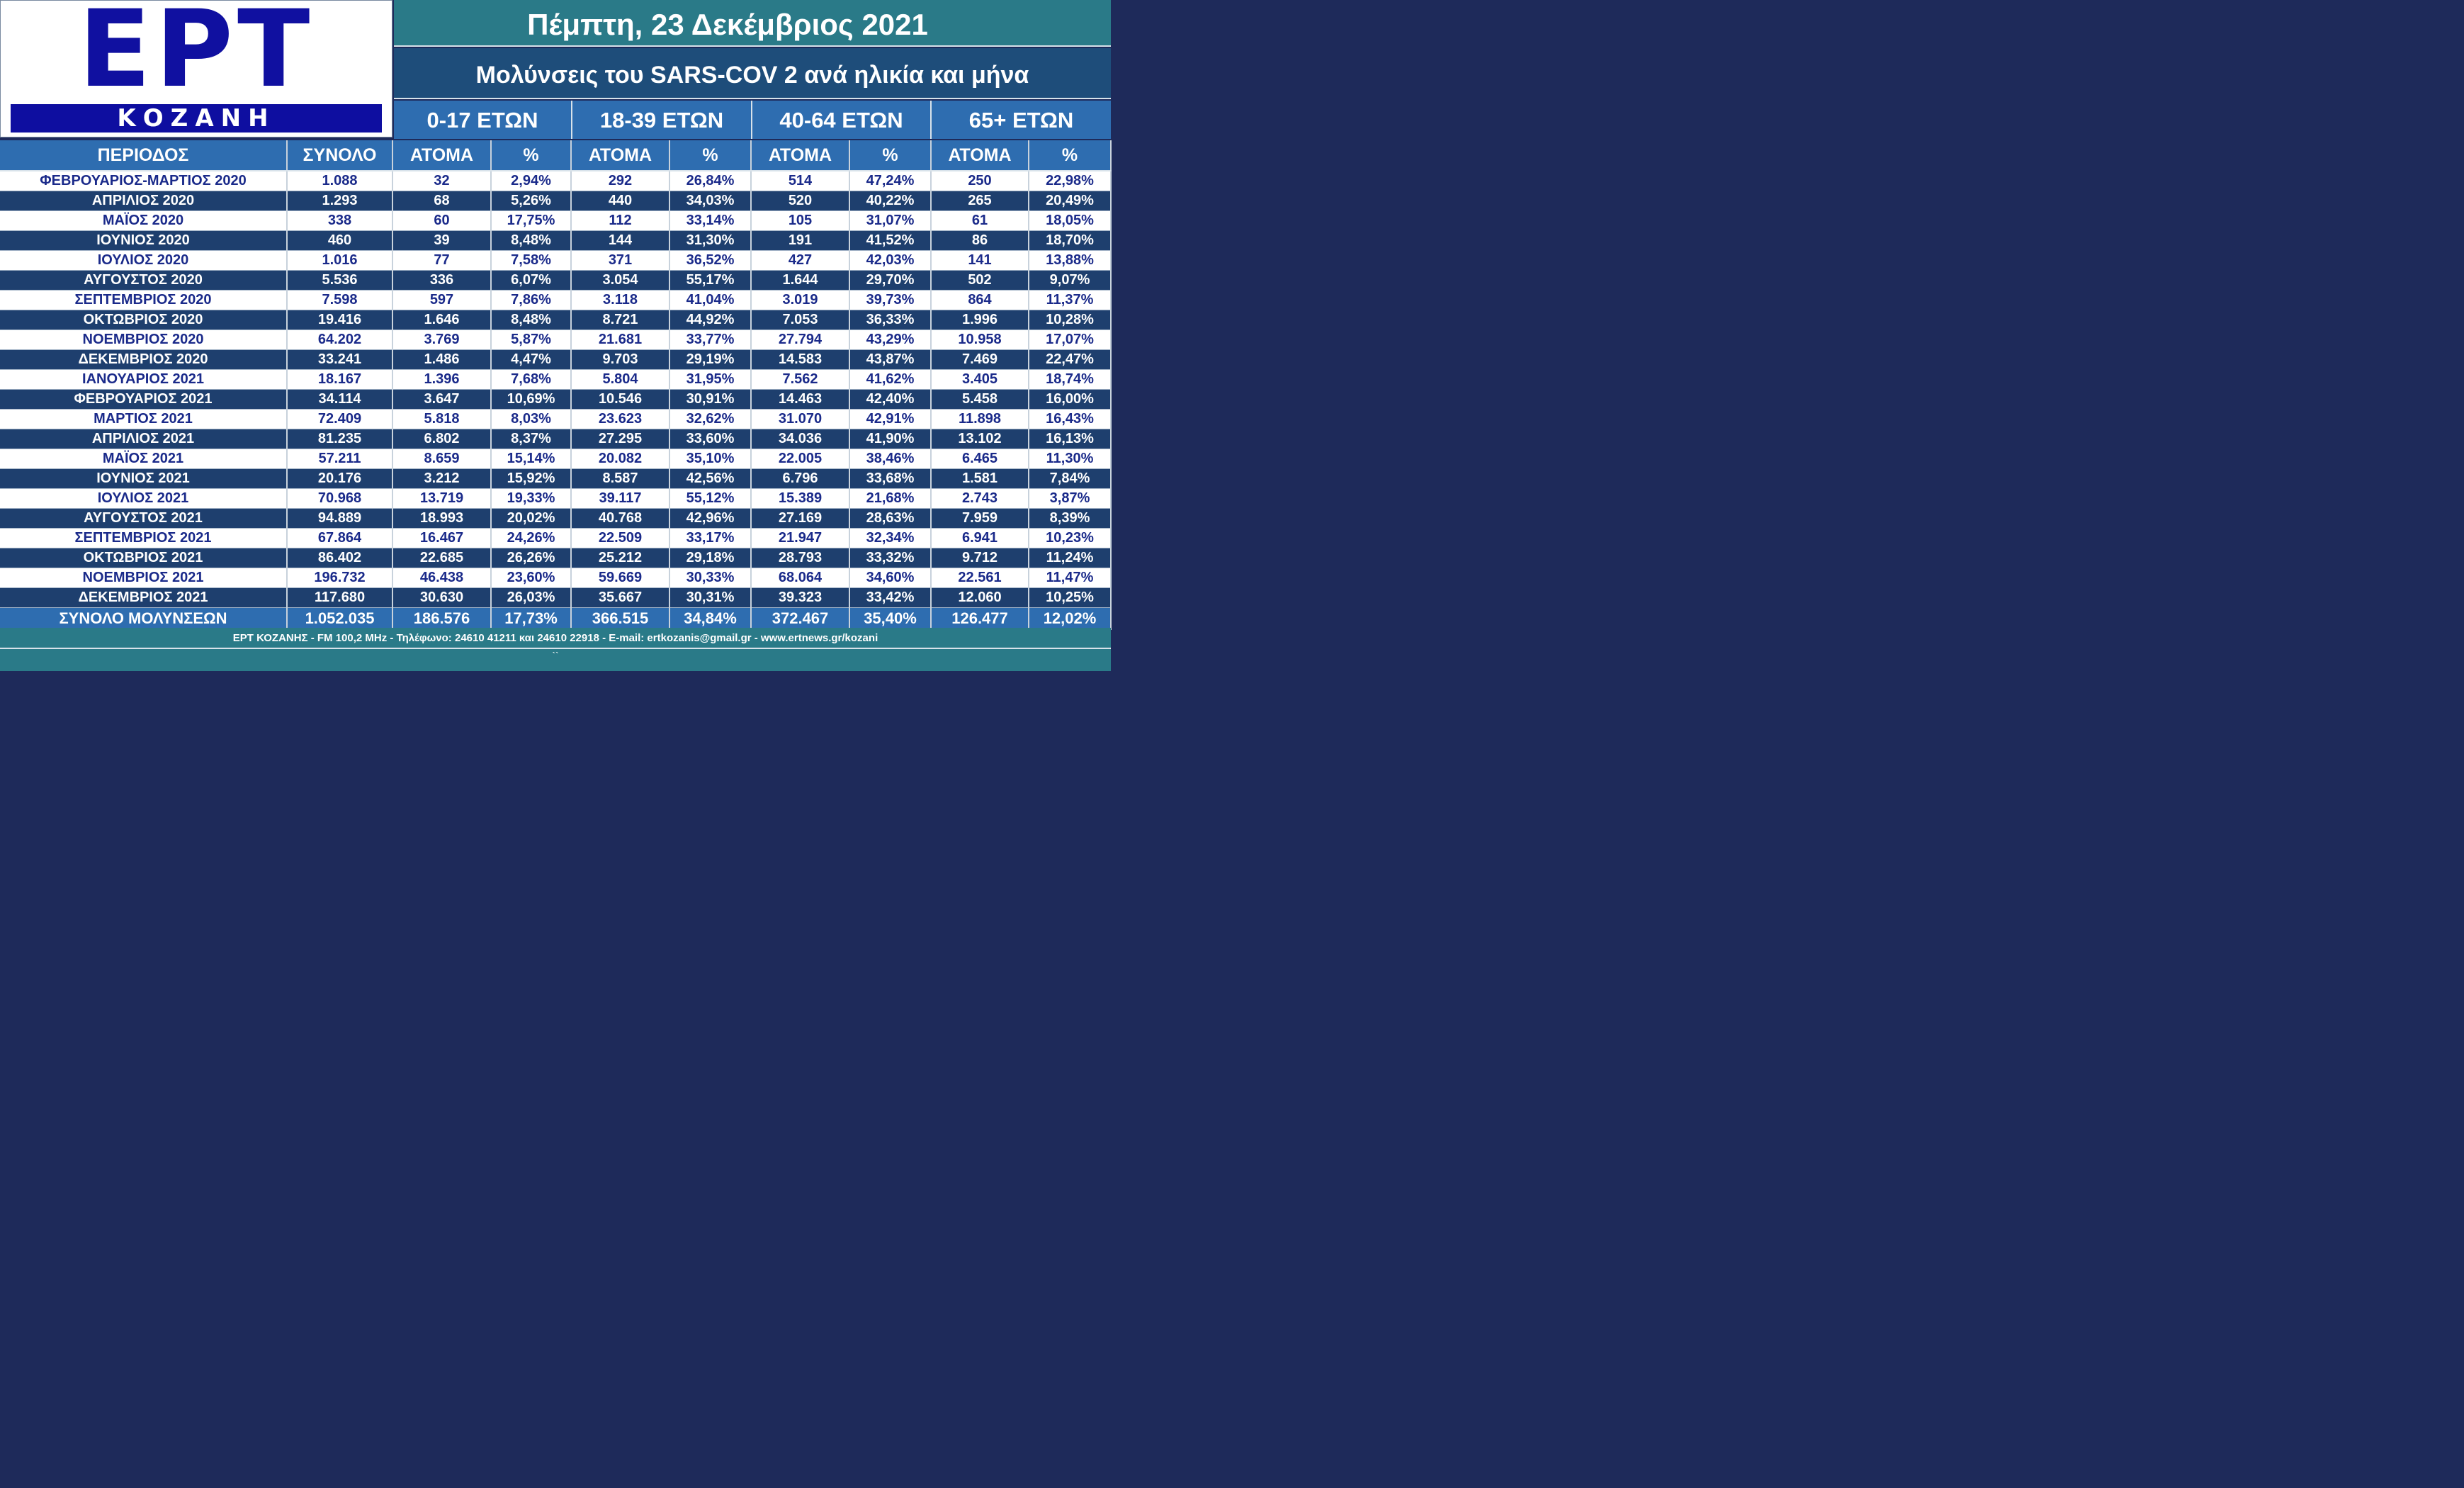 This screenshot has height=1488, width=2464. What do you see at coordinates (800, 181) in the screenshot?
I see `value-cell: 514` at bounding box center [800, 181].